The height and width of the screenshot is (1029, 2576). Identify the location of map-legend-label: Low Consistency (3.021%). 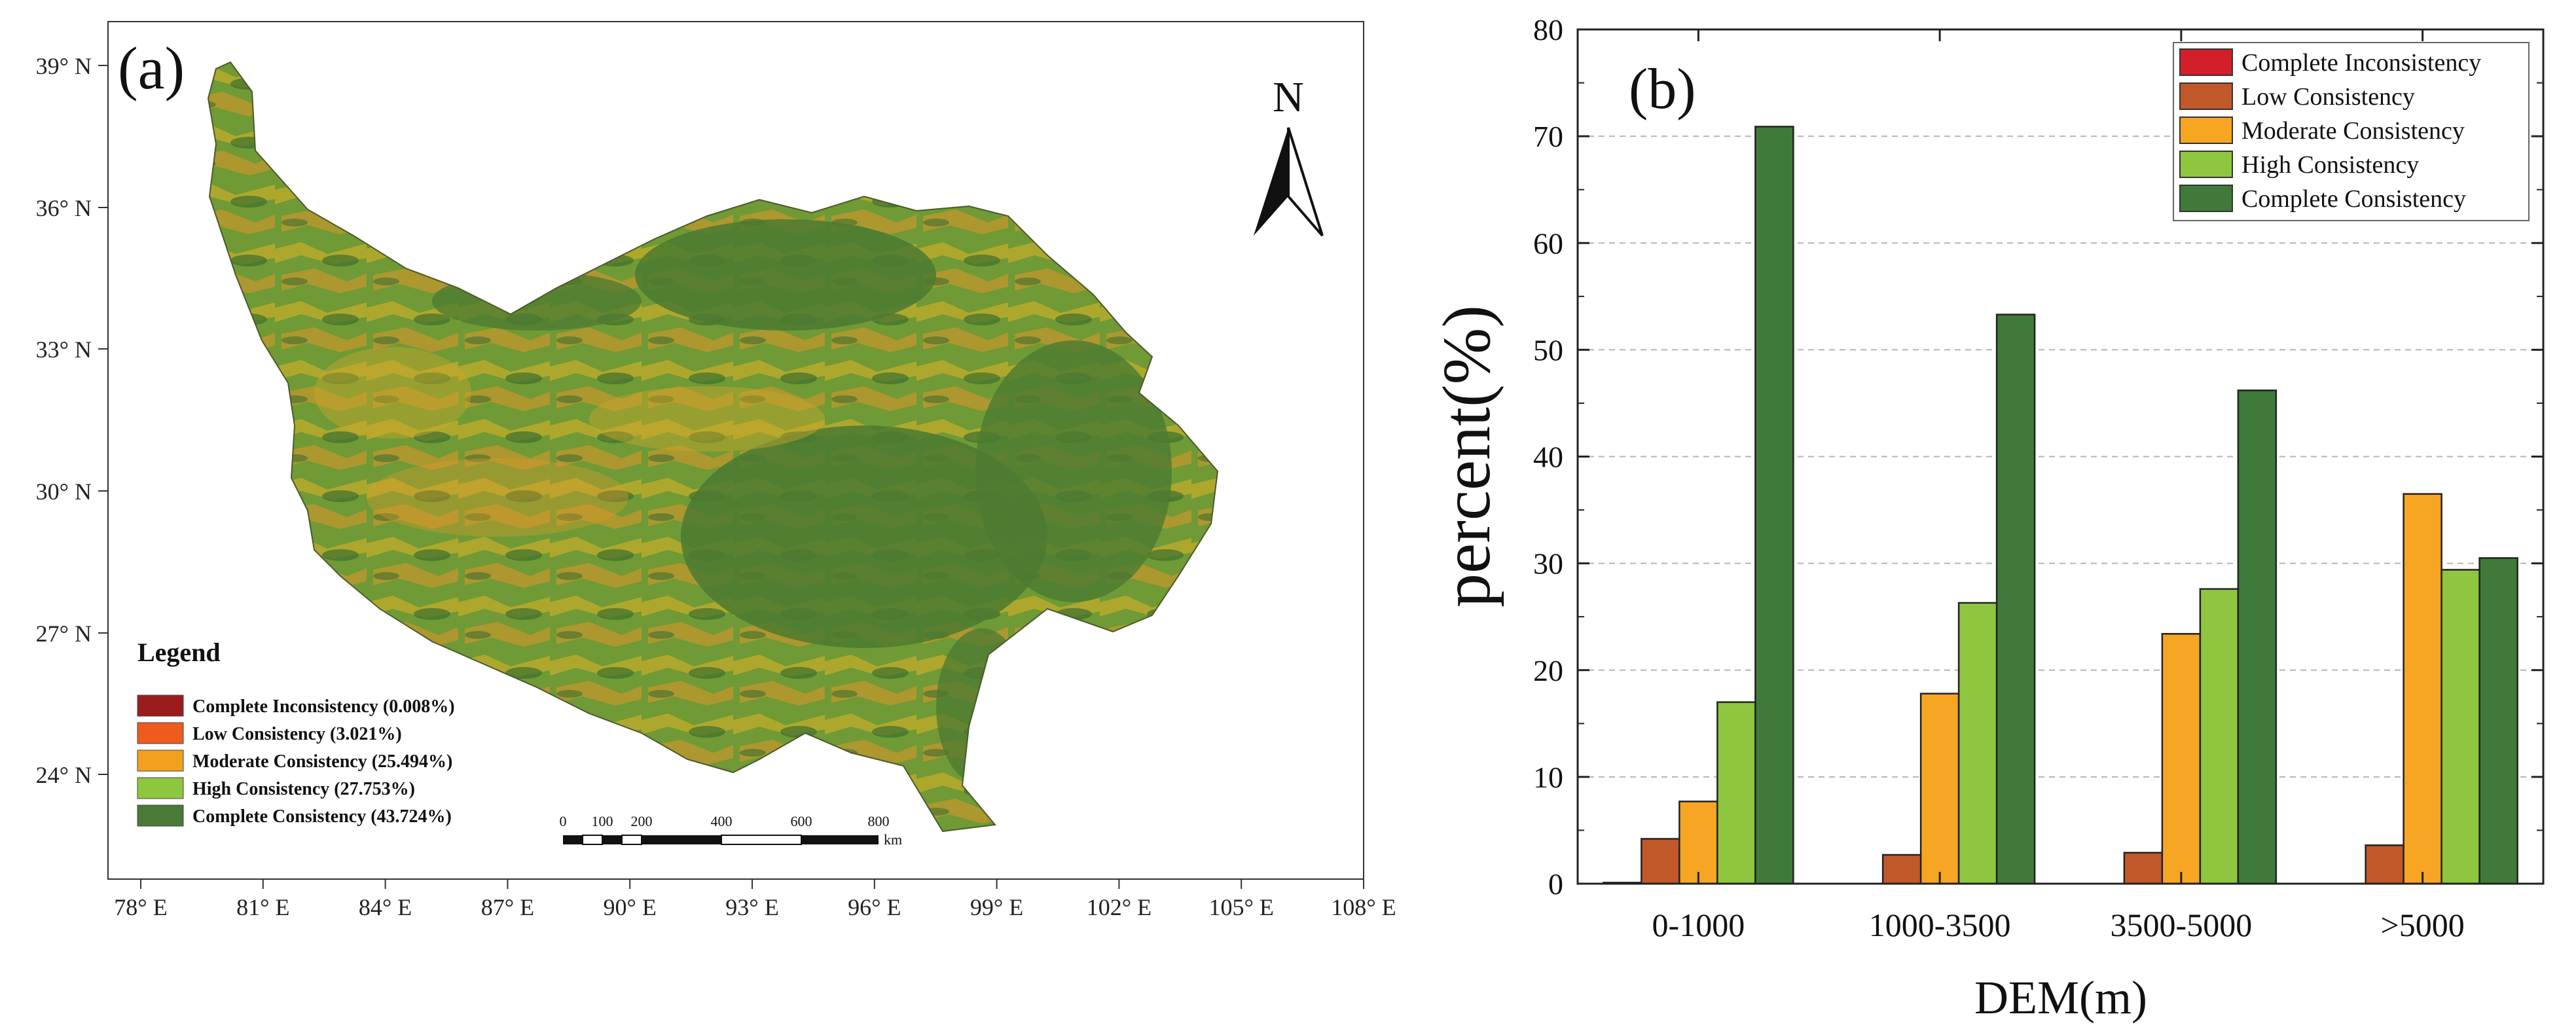
(297, 734).